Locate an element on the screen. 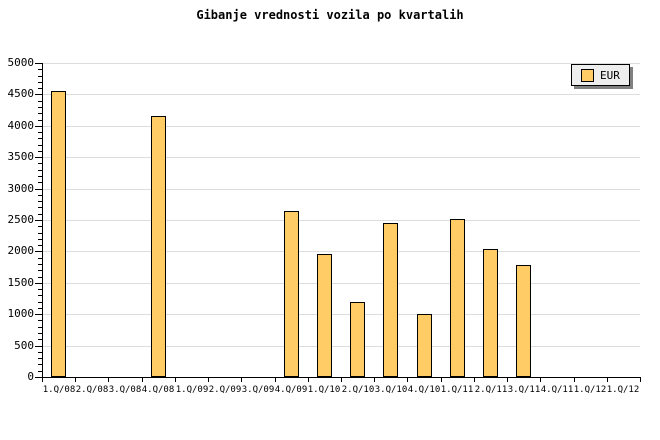  y-axis-label: 1500 is located at coordinates (21, 282).